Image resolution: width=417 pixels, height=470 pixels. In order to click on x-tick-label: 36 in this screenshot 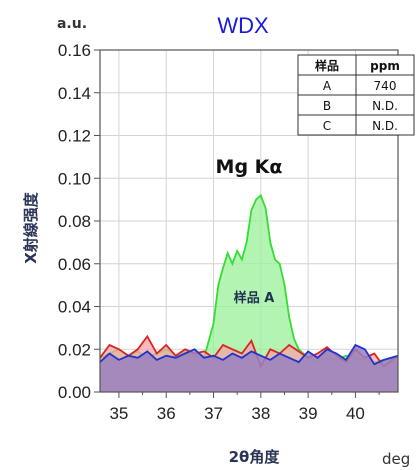, I will do `click(166, 413)`.